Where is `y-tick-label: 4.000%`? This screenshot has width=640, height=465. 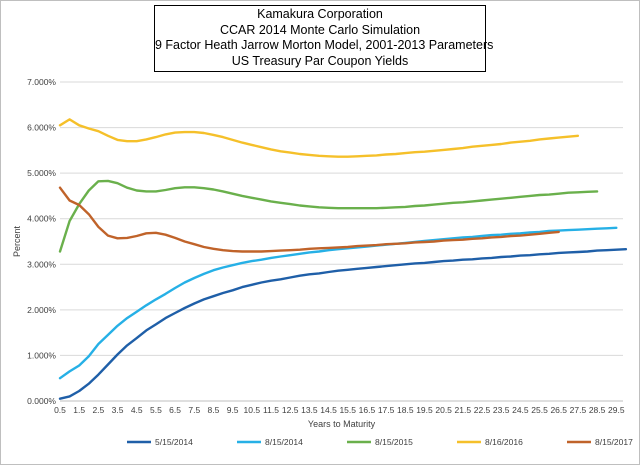 y-tick-label: 4.000% is located at coordinates (41, 219).